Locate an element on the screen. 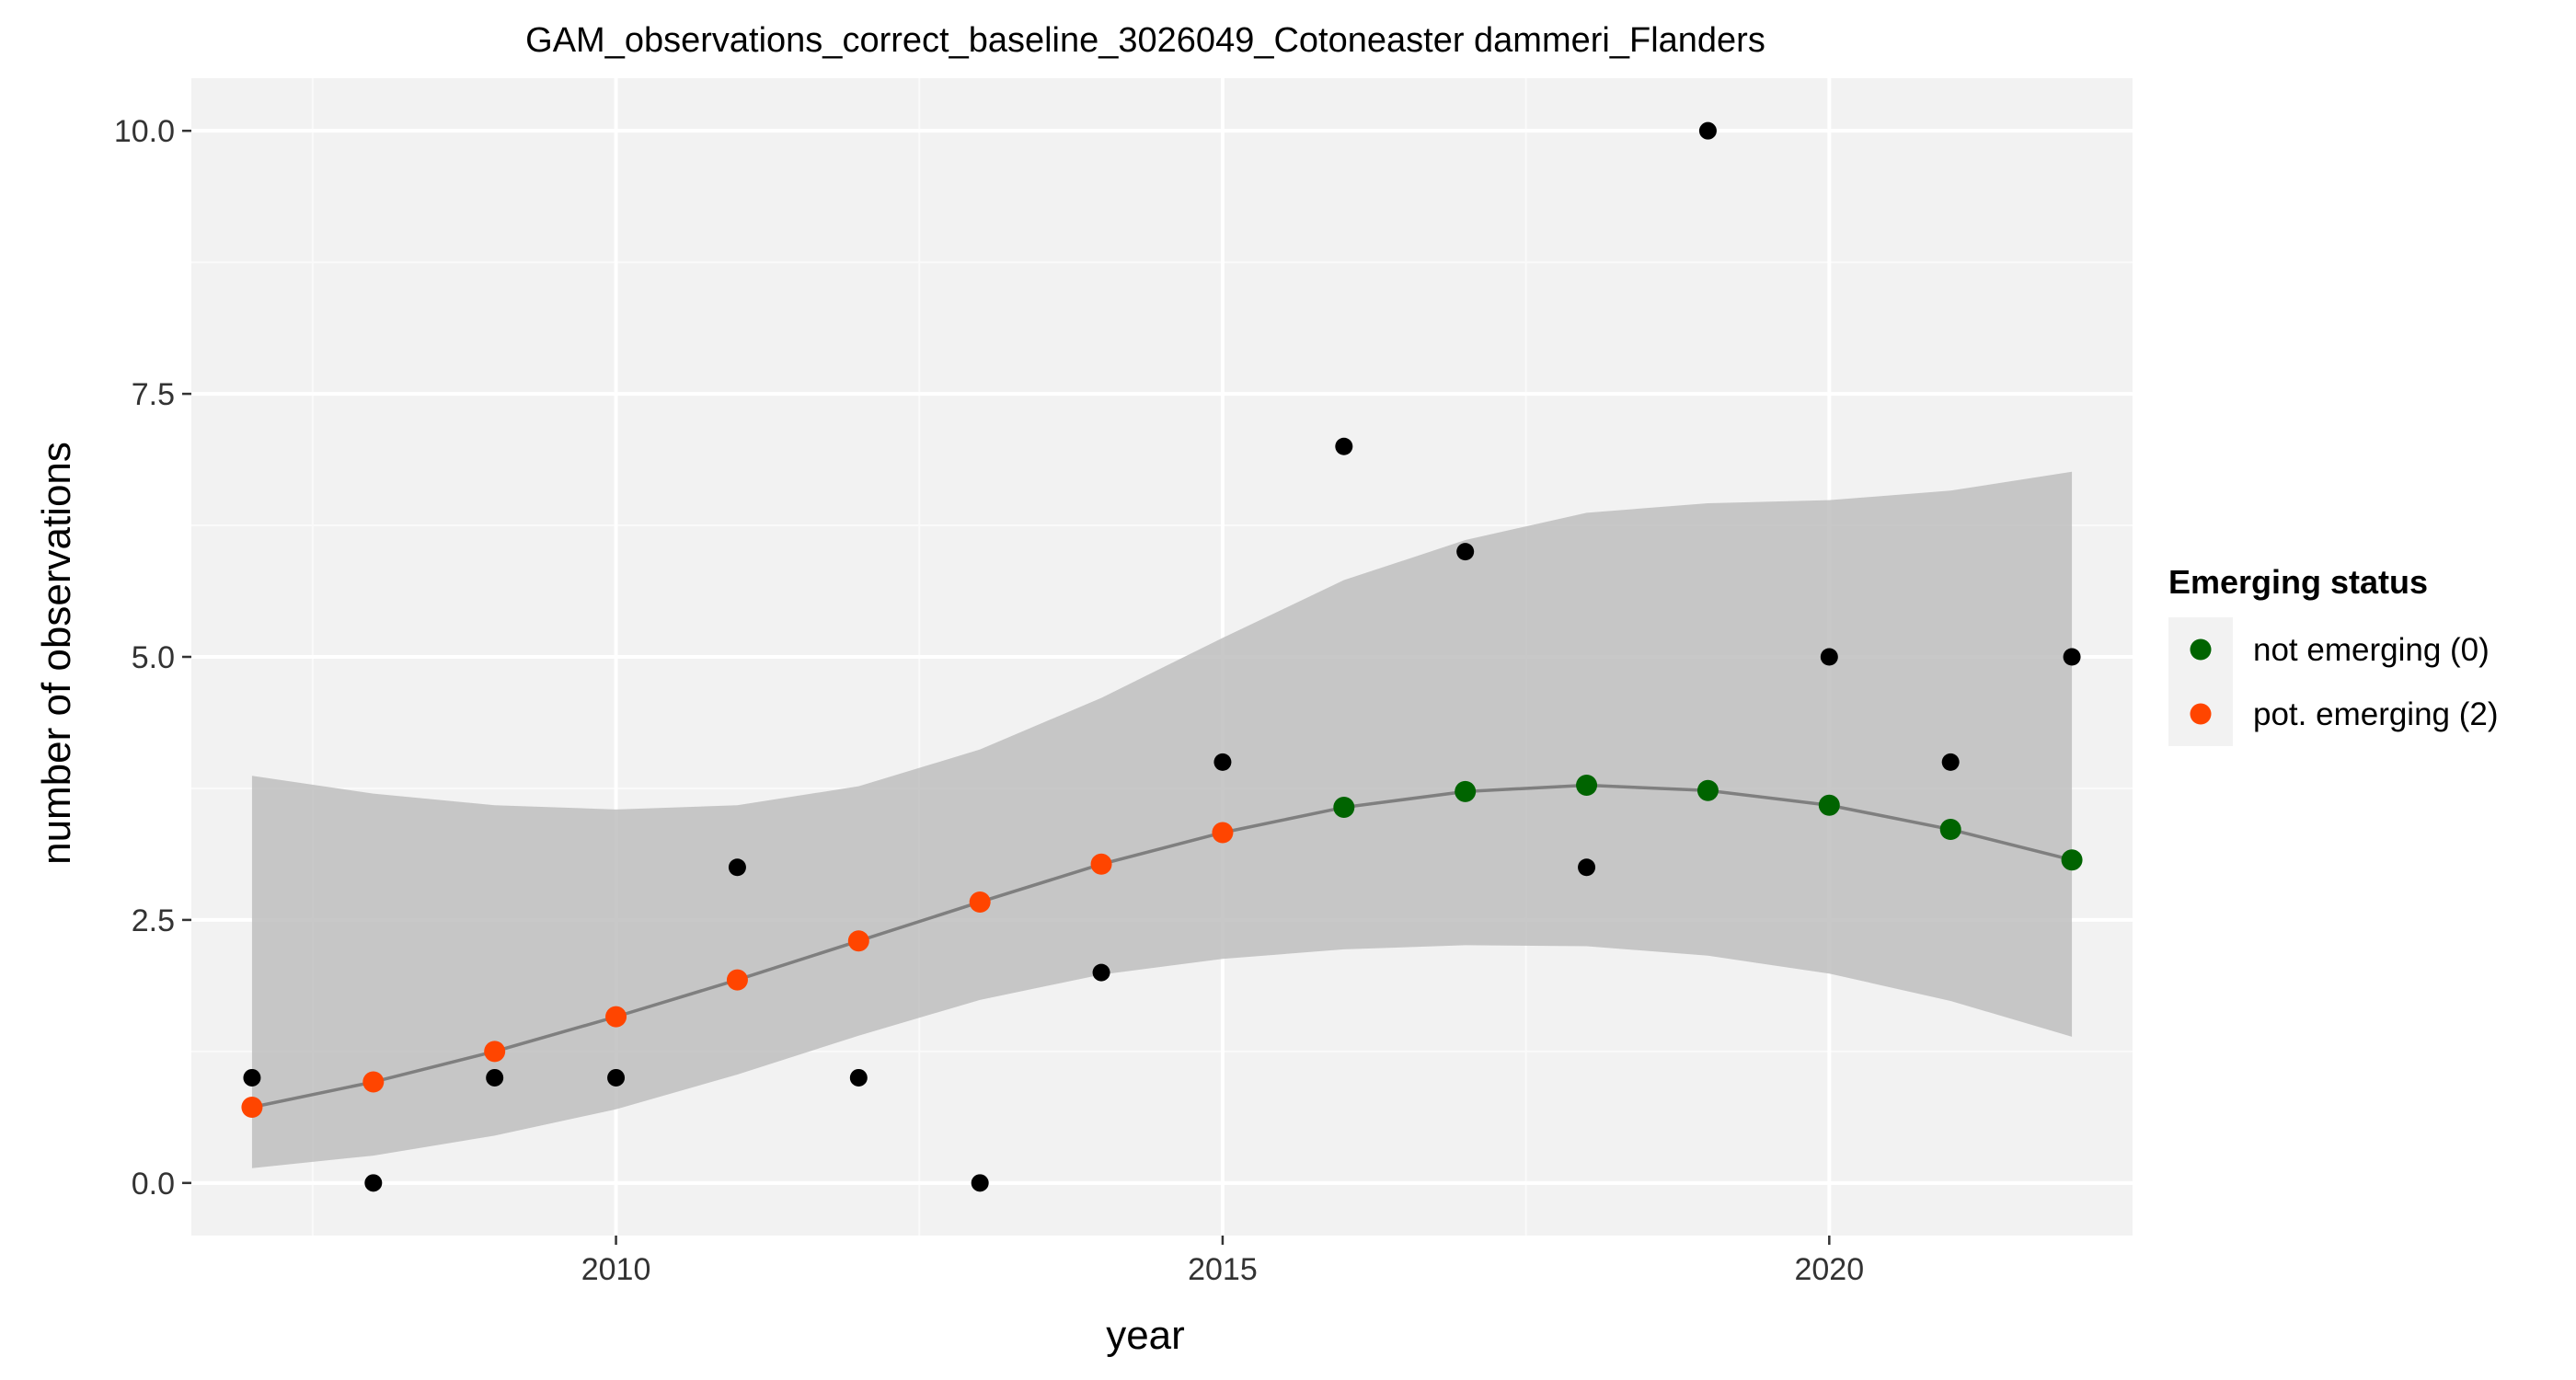 The image size is (2576, 1380). x-axis-title: year is located at coordinates (1145, 1335).